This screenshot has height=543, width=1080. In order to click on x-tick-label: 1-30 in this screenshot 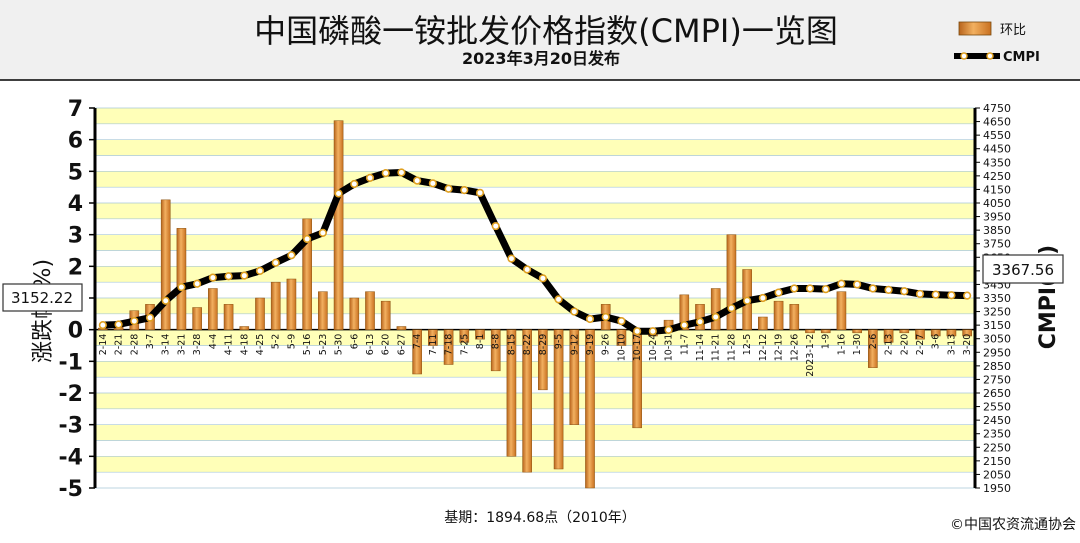, I will do `click(857, 345)`.